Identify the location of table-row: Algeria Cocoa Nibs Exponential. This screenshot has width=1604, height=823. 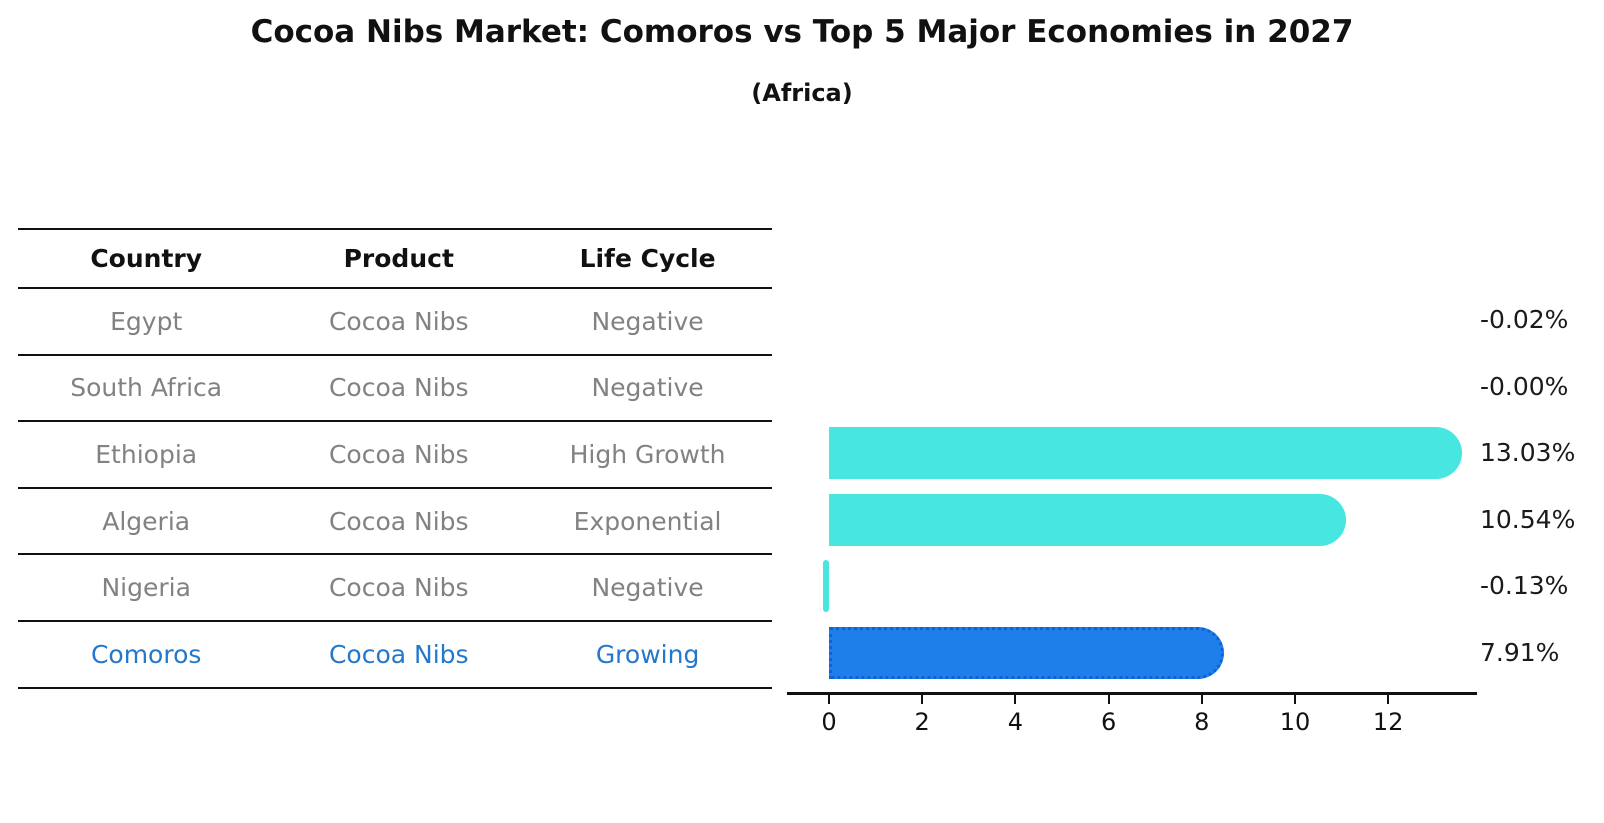
(395, 522).